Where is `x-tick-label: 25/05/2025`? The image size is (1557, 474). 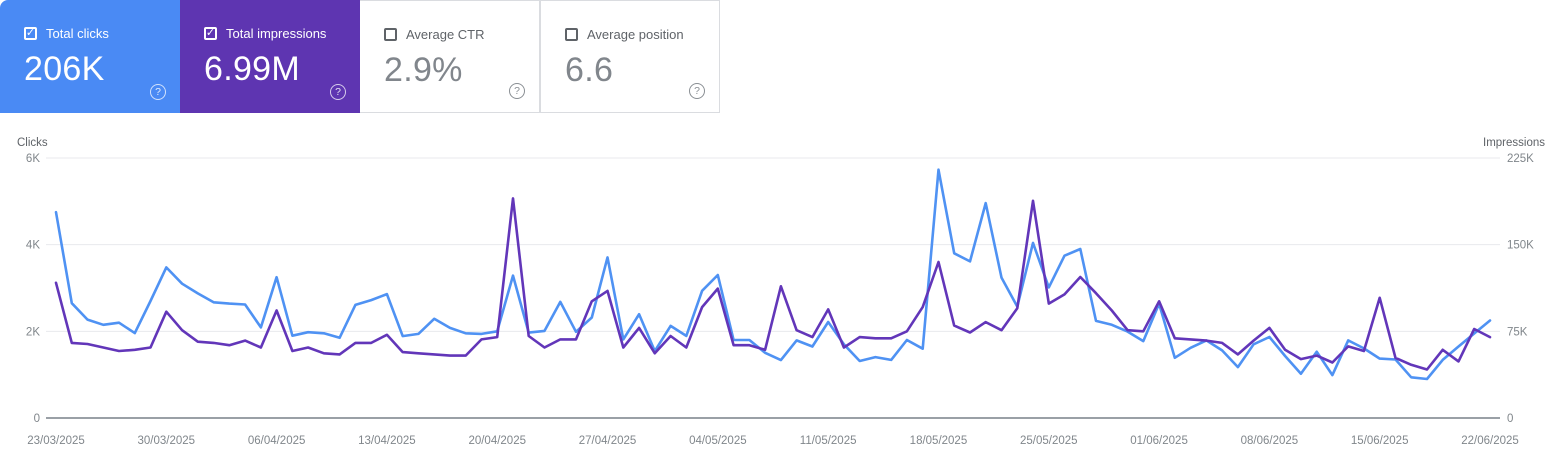 x-tick-label: 25/05/2025 is located at coordinates (1049, 441).